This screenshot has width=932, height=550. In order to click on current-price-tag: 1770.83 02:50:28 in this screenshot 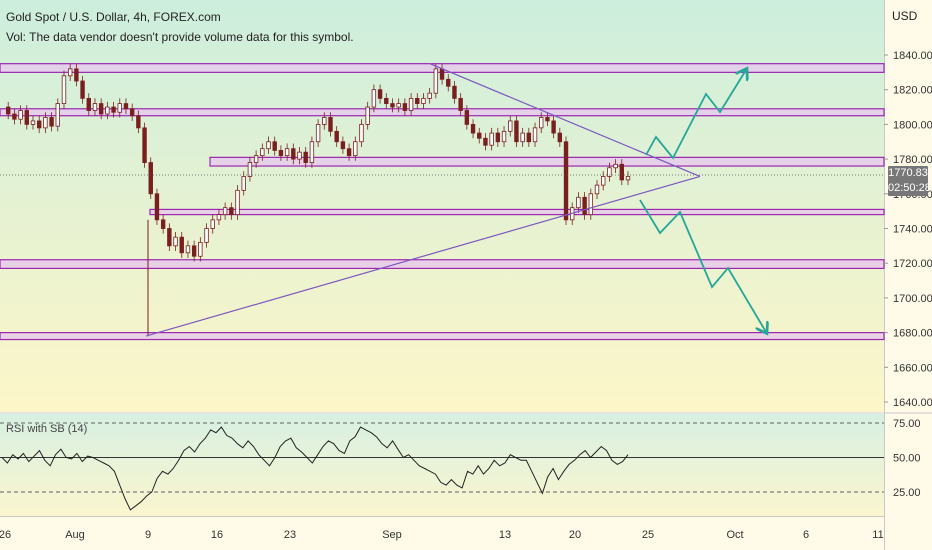, I will do `click(909, 181)`.